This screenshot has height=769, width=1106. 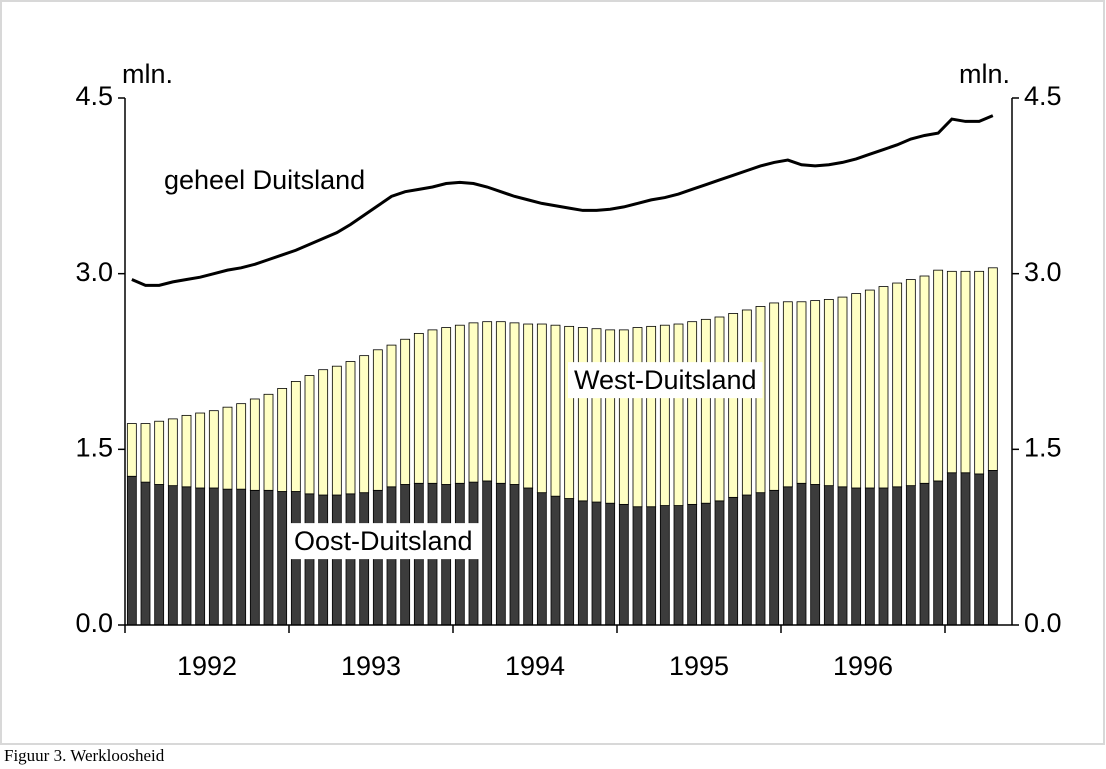 What do you see at coordinates (1043, 623) in the screenshot?
I see `y2-tick-label: 0.0` at bounding box center [1043, 623].